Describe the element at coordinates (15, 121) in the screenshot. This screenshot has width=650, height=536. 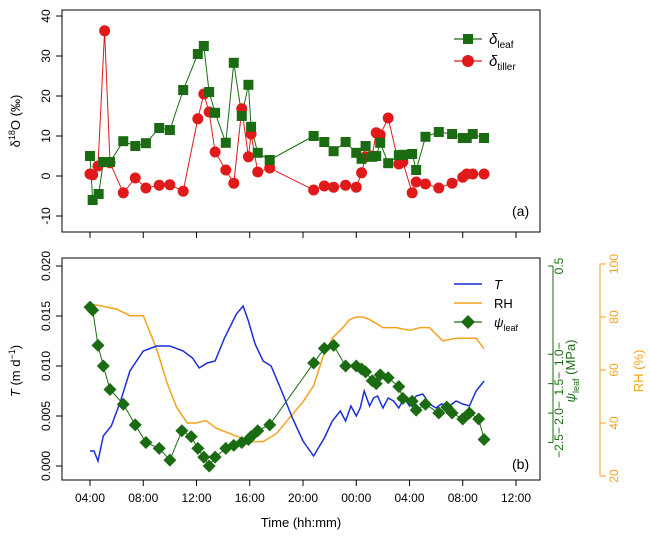
I see `panel-a-y-axis-title: δ18O (‰)` at that location.